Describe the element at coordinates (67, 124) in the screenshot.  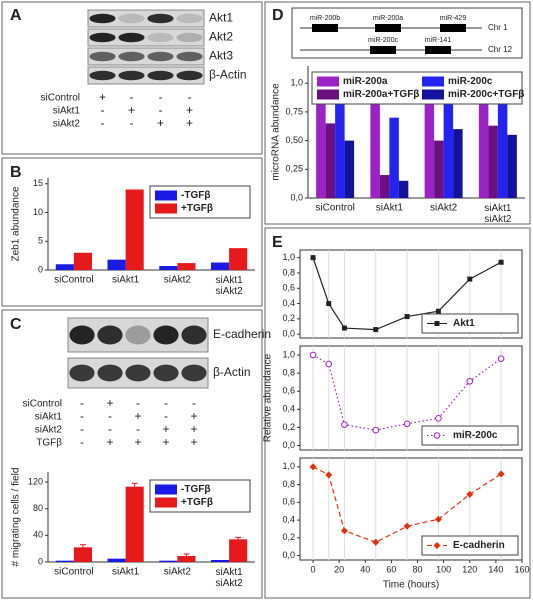
I see `condition-label: siAkt2` at that location.